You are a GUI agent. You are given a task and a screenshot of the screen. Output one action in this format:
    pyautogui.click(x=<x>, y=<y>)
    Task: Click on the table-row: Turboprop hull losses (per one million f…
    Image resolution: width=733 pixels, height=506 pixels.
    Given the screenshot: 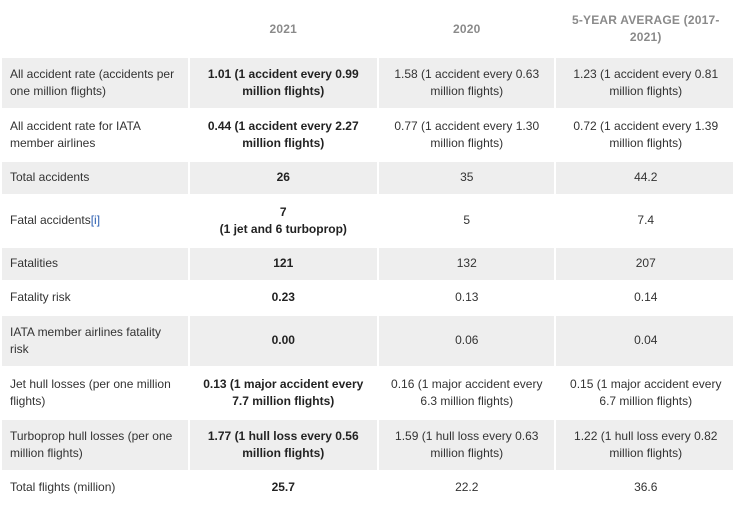 What is the action you would take?
    pyautogui.click(x=367, y=445)
    